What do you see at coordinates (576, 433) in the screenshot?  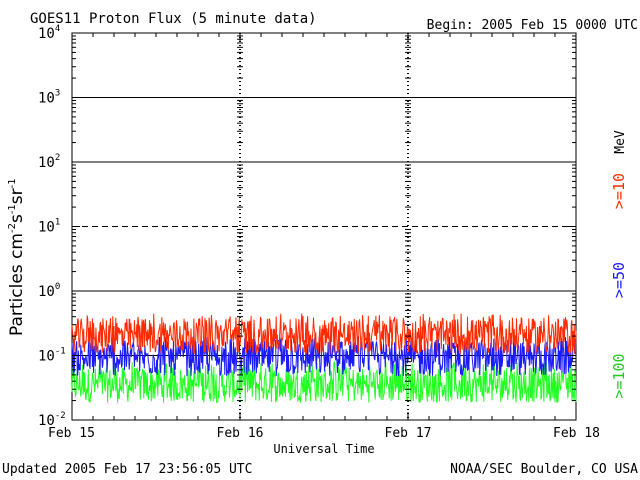 I see `x-tick-label: Feb 18` at bounding box center [576, 433].